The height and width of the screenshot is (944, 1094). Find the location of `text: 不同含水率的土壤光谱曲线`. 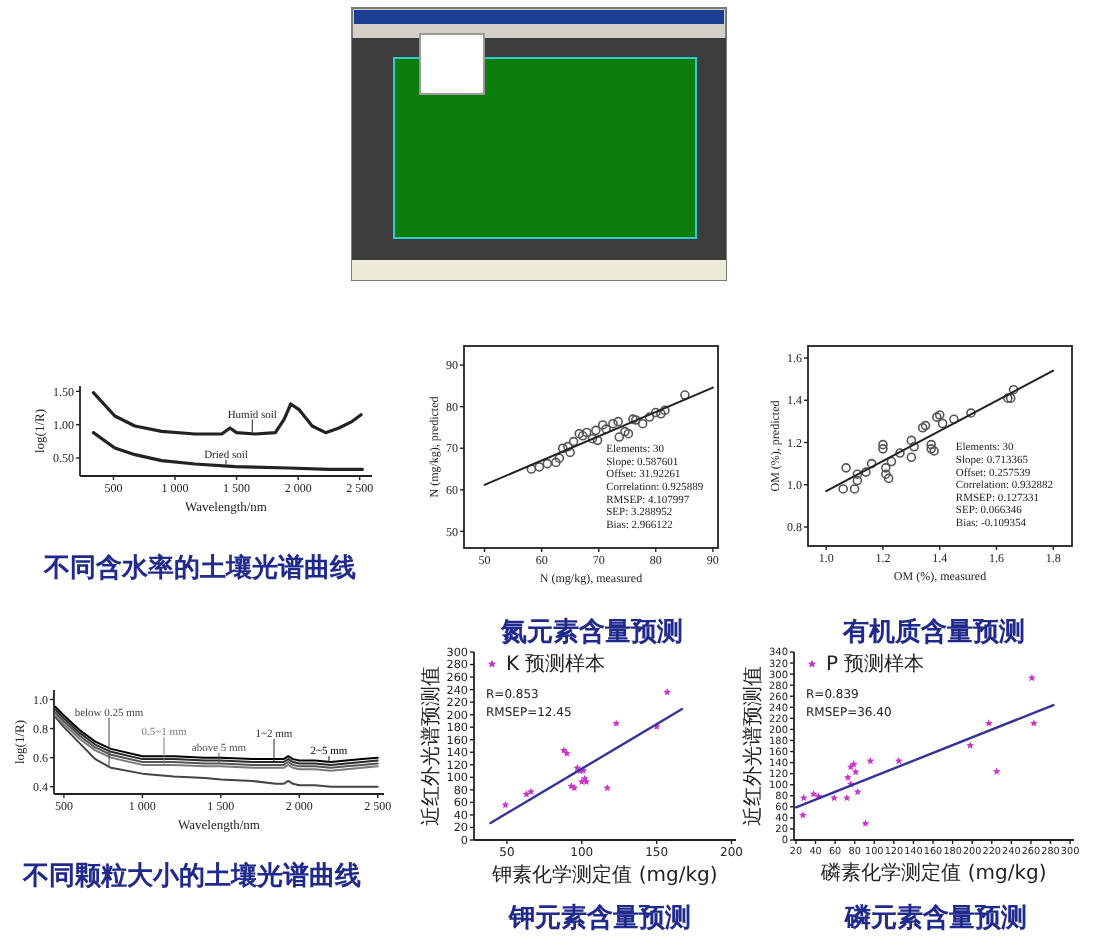

text: 不同含水率的土壤光谱曲线 is located at coordinates (199, 568).